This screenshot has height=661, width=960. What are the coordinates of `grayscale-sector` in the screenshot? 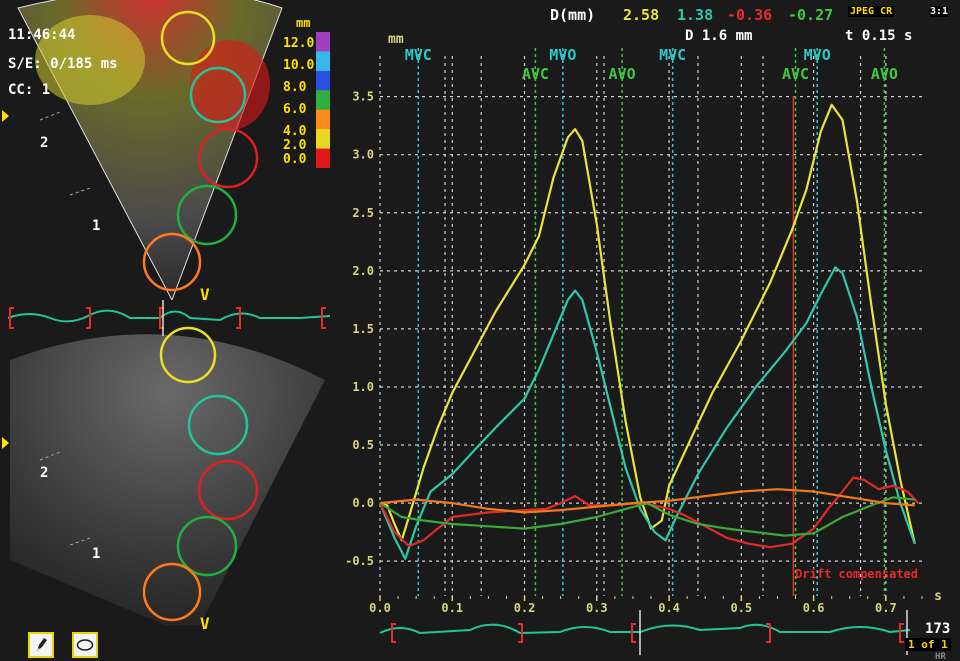 It's located at (167, 475).